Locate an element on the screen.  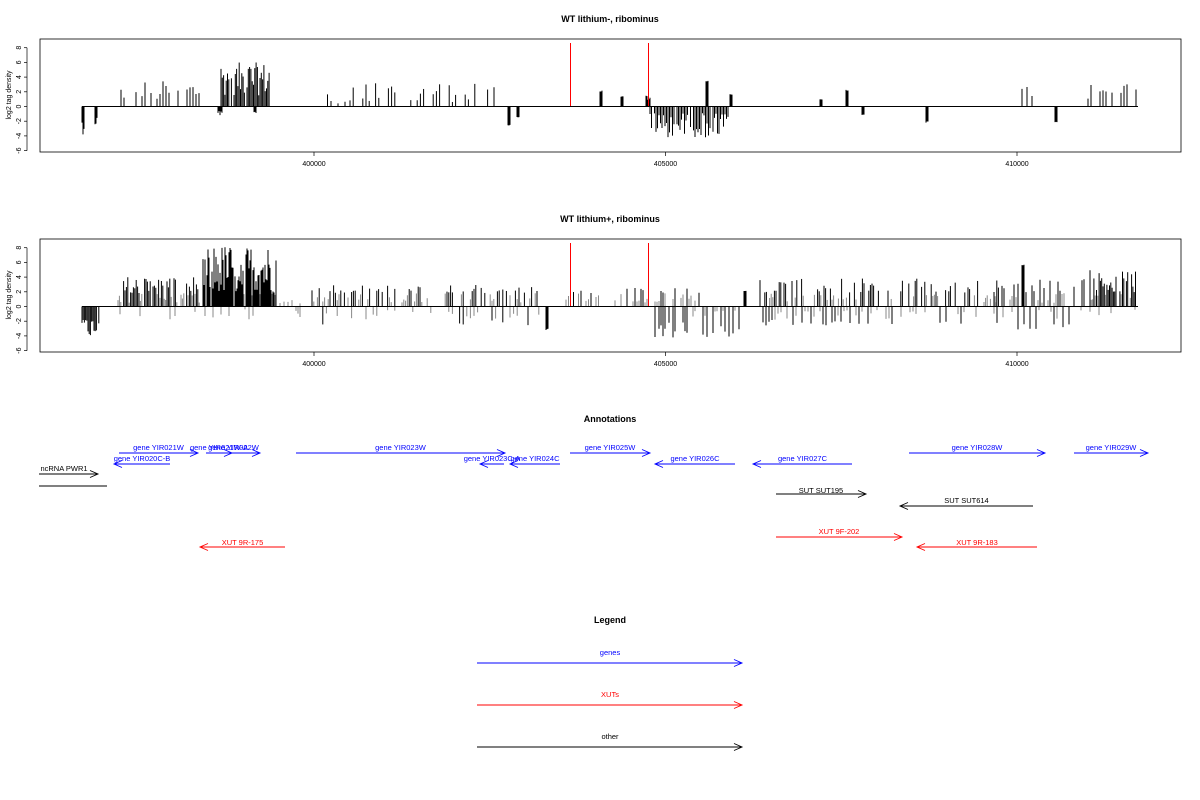
legend-panel: Legend genes XUTs other is located at coordinates (610, 683).